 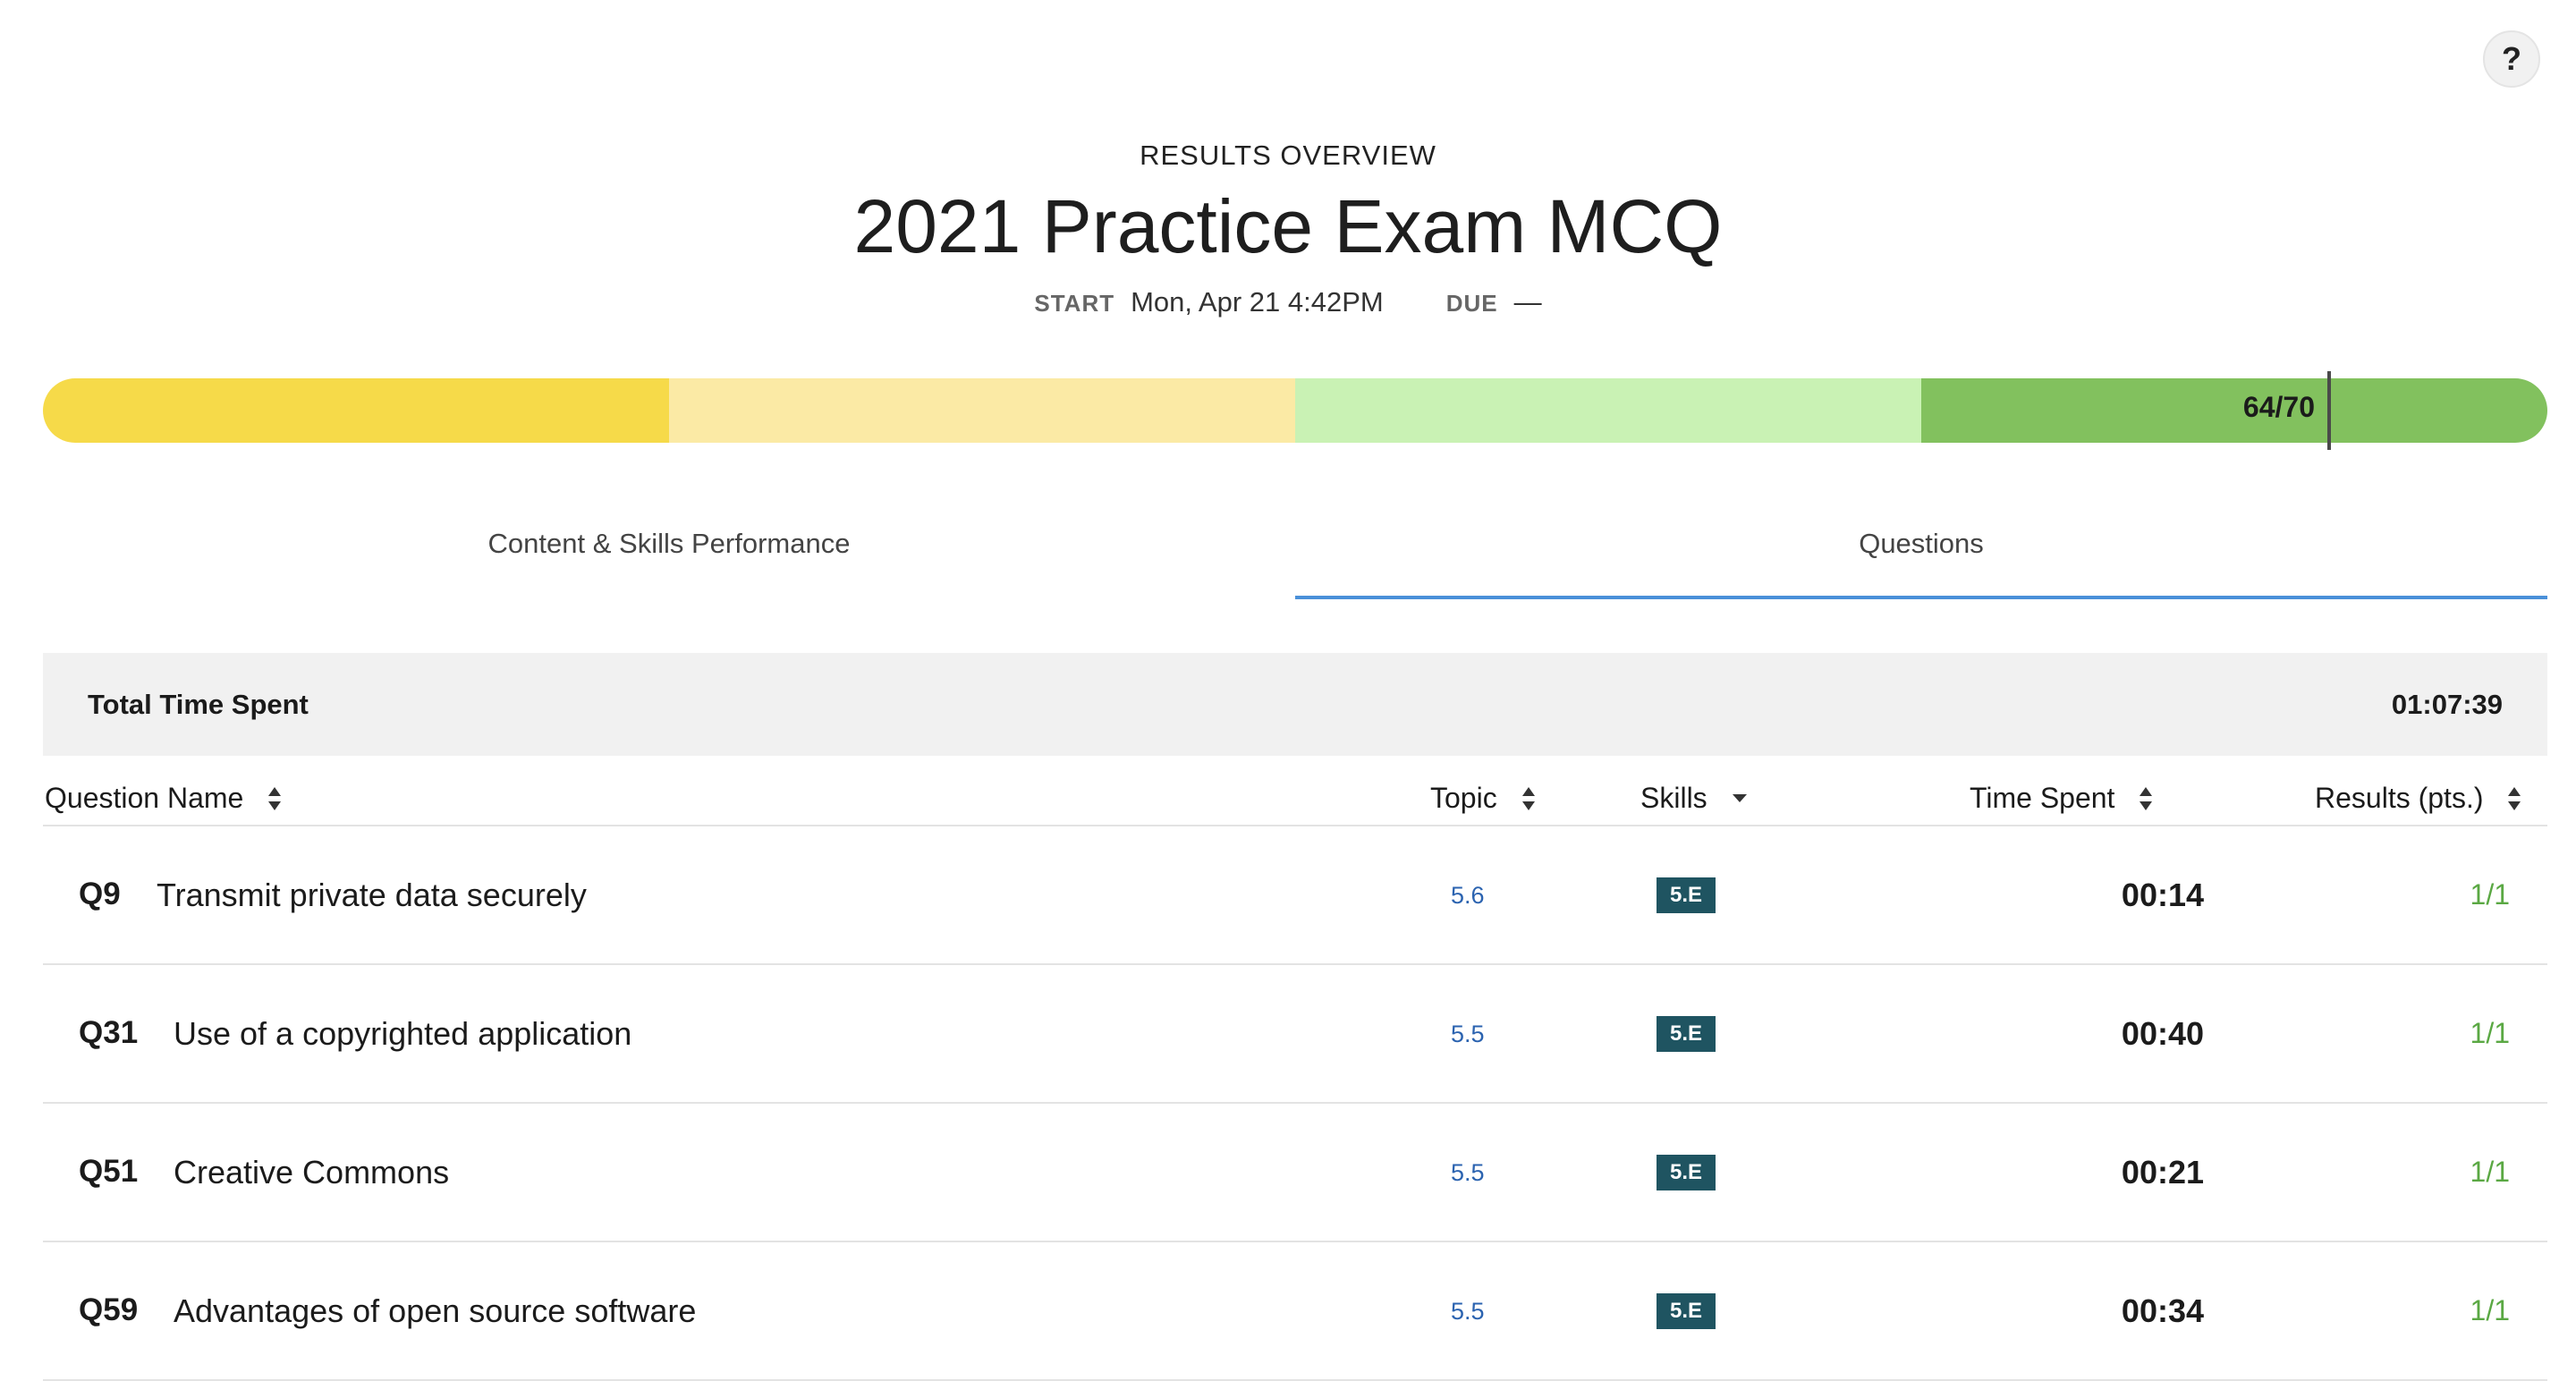 I want to click on chevron-down-icon, so click(x=1739, y=798).